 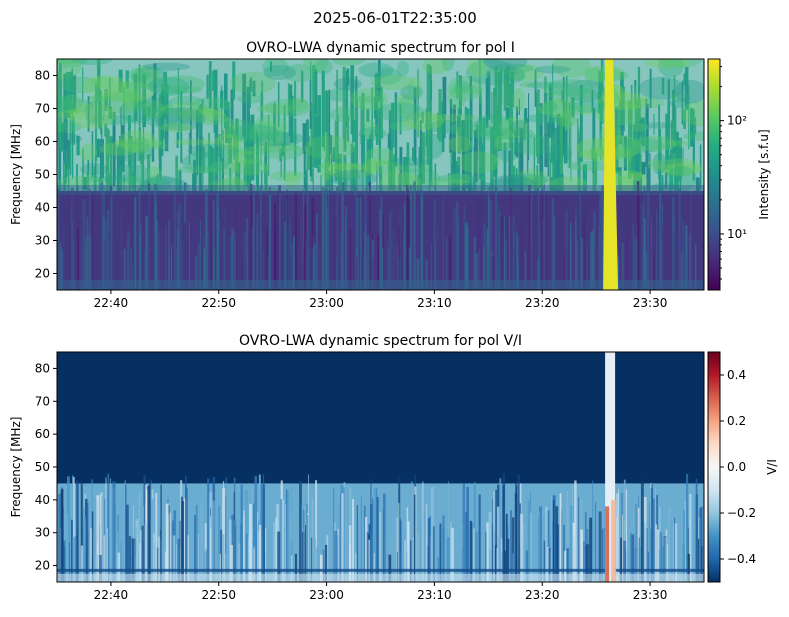 I want to click on panel-title: OVRO-LWA dynamic spectrum for pol I, so click(x=380, y=48).